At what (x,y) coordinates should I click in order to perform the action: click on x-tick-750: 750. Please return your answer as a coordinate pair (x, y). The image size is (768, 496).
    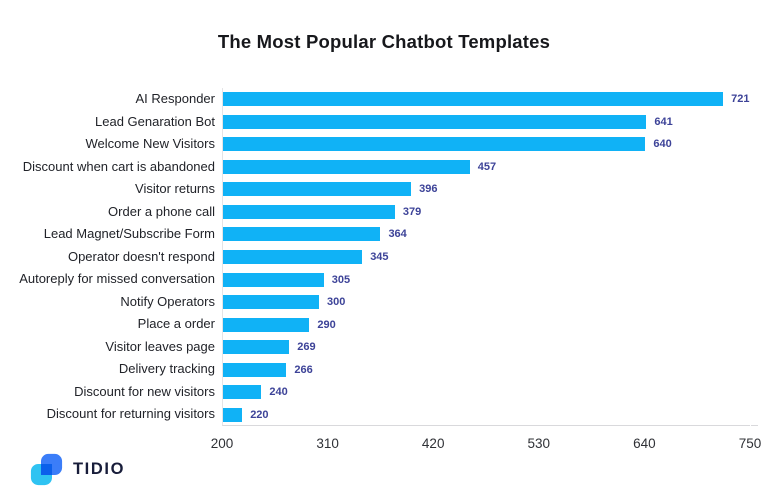
    Looking at the image, I should click on (750, 443).